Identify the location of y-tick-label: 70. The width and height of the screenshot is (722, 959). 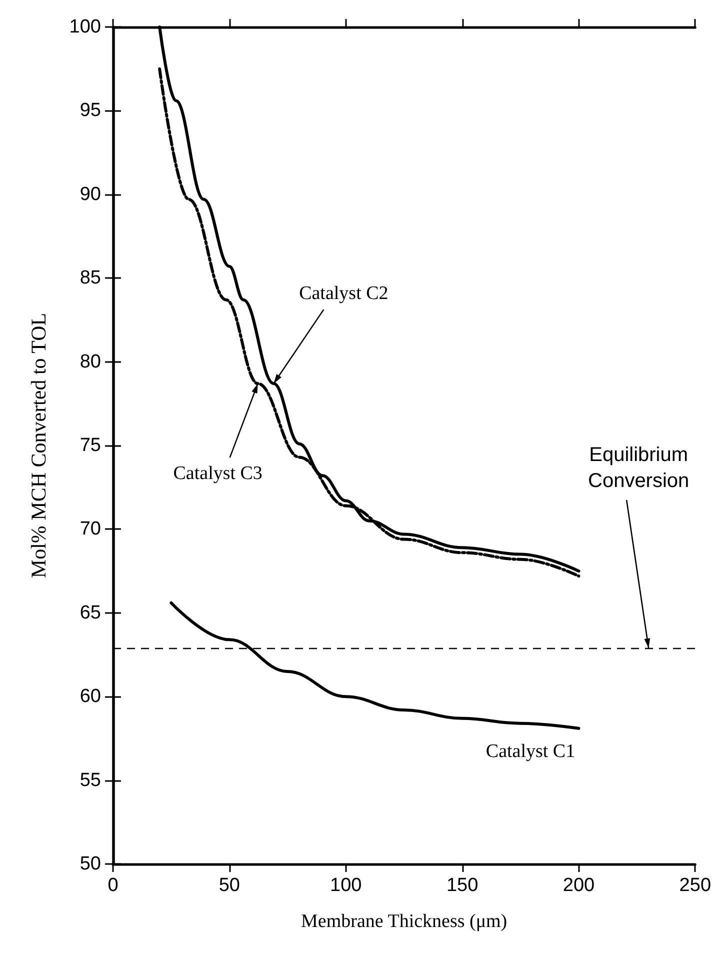
(90, 529).